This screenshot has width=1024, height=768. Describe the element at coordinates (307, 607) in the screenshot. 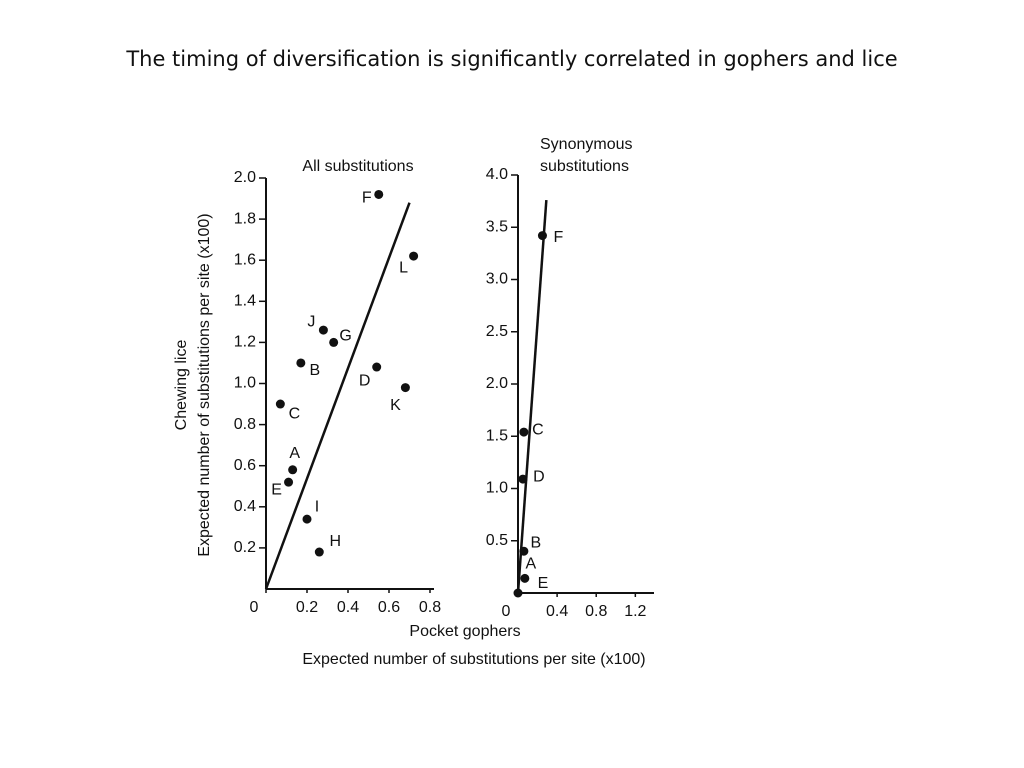

I see `x-tick-label: 0.2` at that location.